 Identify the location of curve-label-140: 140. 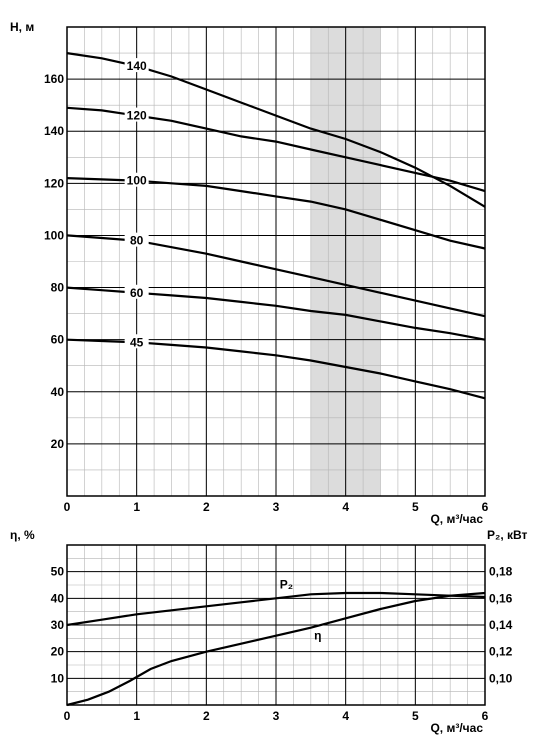
(137, 66).